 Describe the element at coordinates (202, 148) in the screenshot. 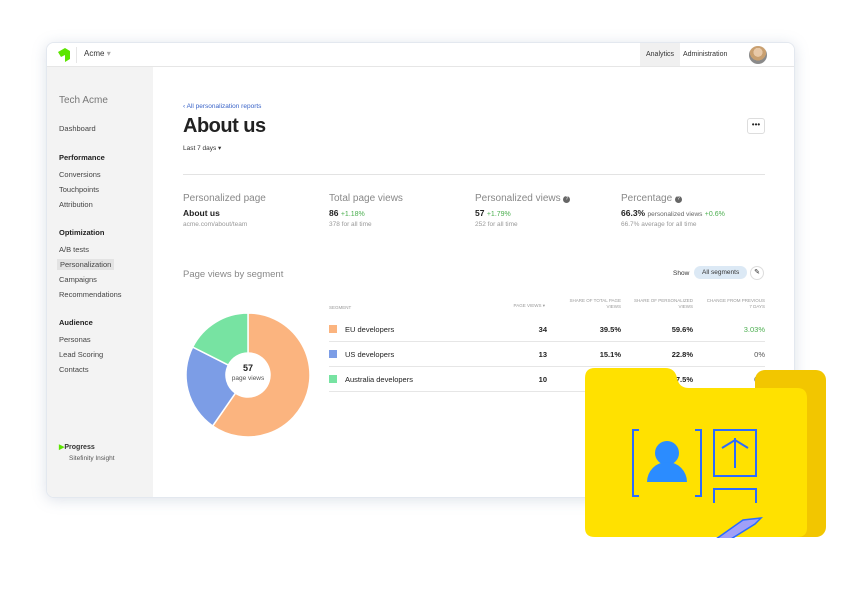

I see `date-range-dropdown: Last 7 days ▾` at that location.